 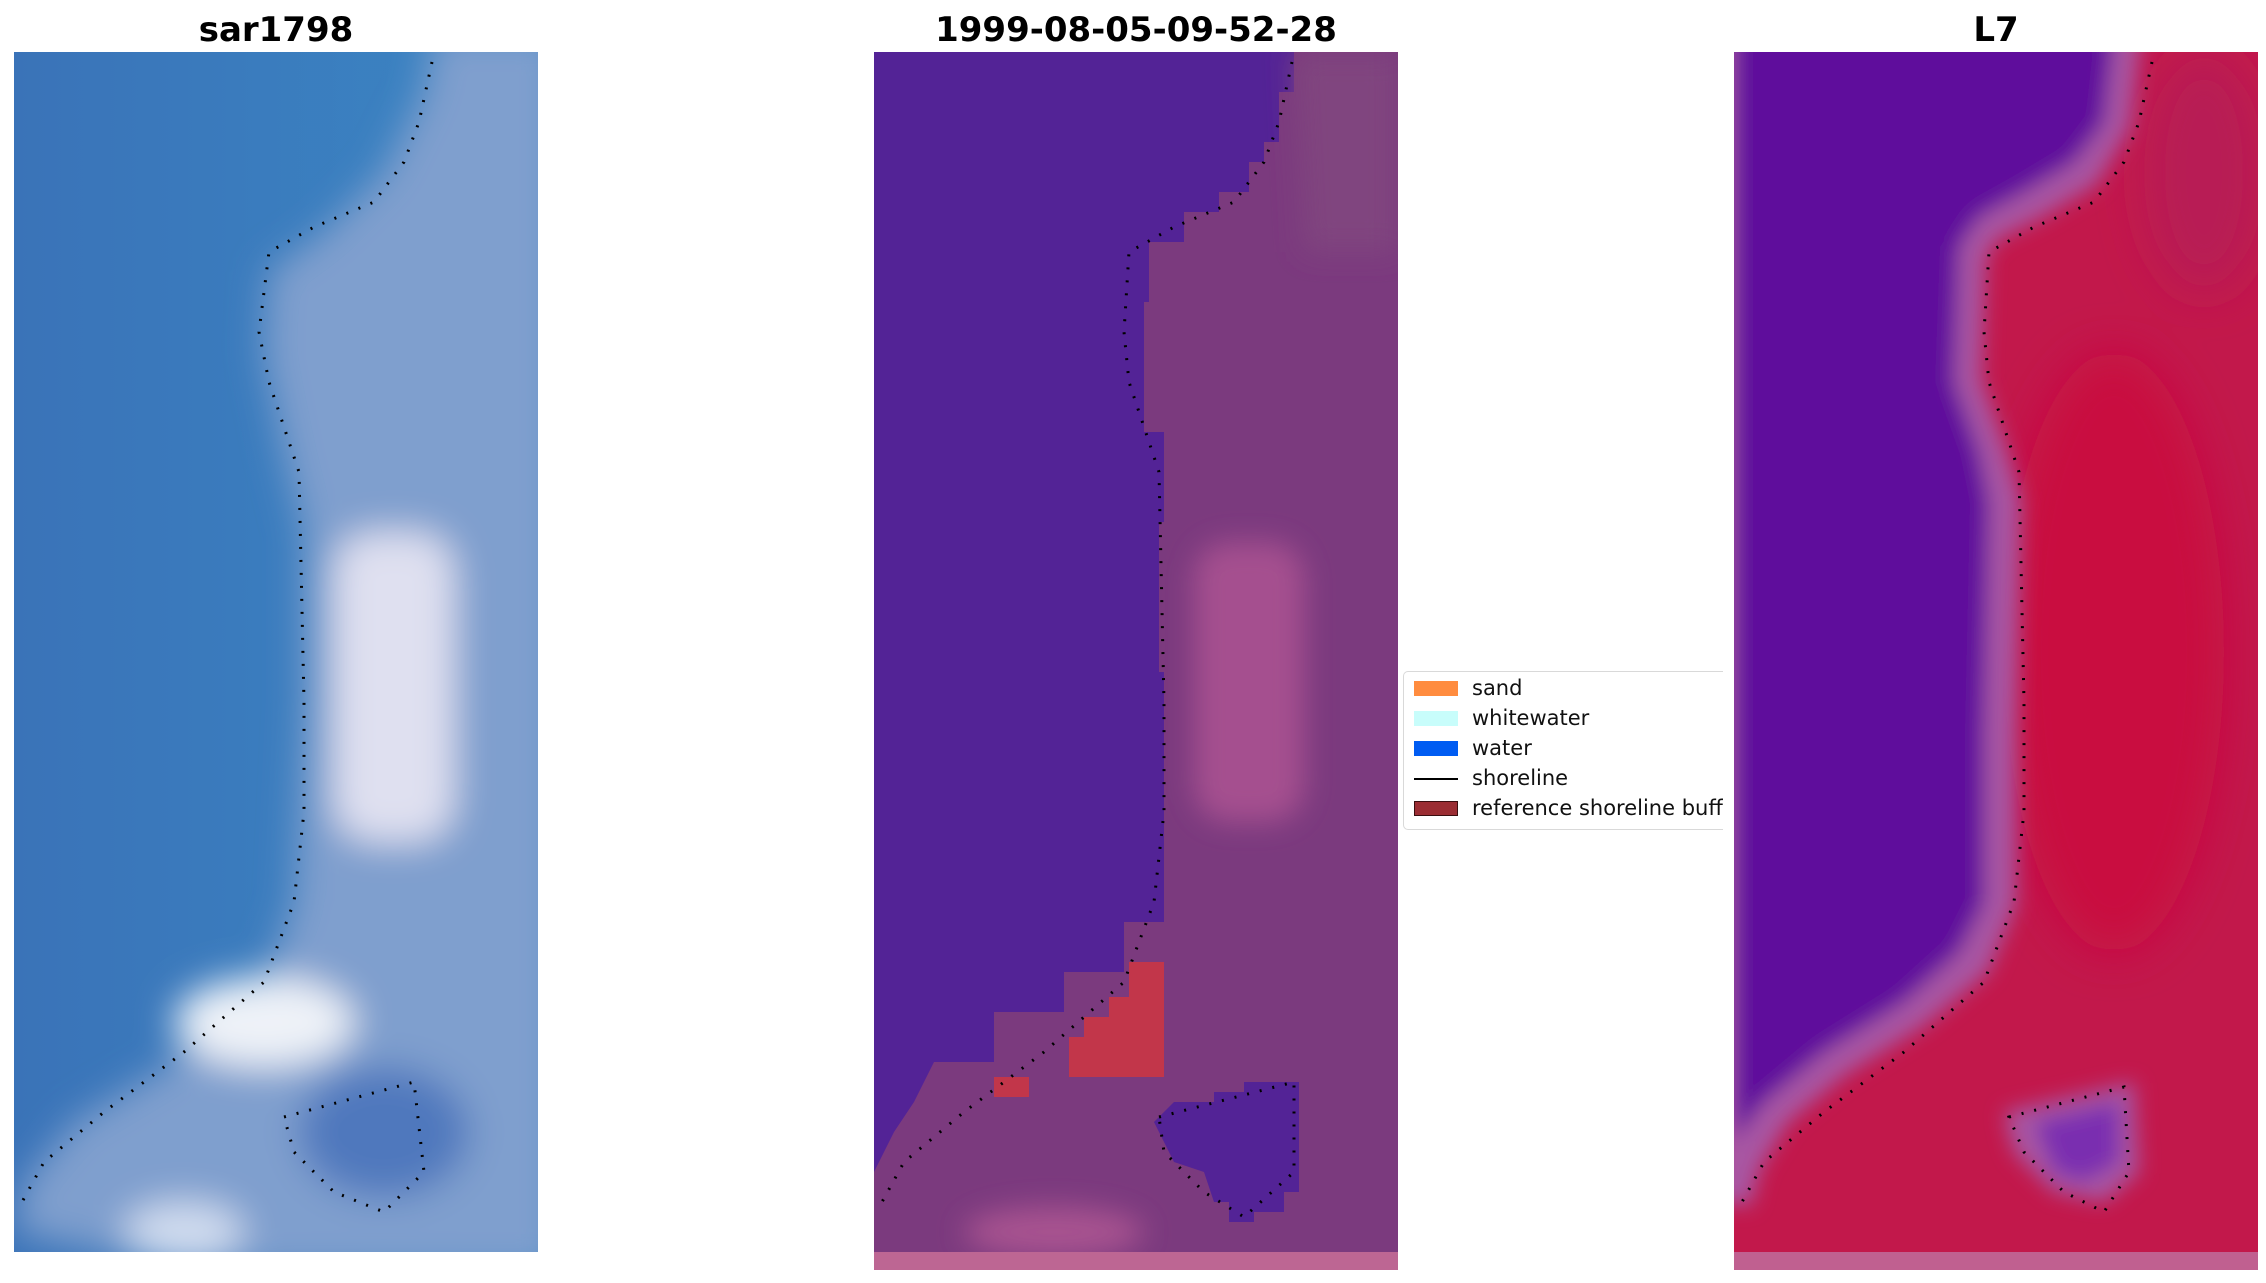 I want to click on rgb-bright-sand-patch, so click(x=394, y=687).